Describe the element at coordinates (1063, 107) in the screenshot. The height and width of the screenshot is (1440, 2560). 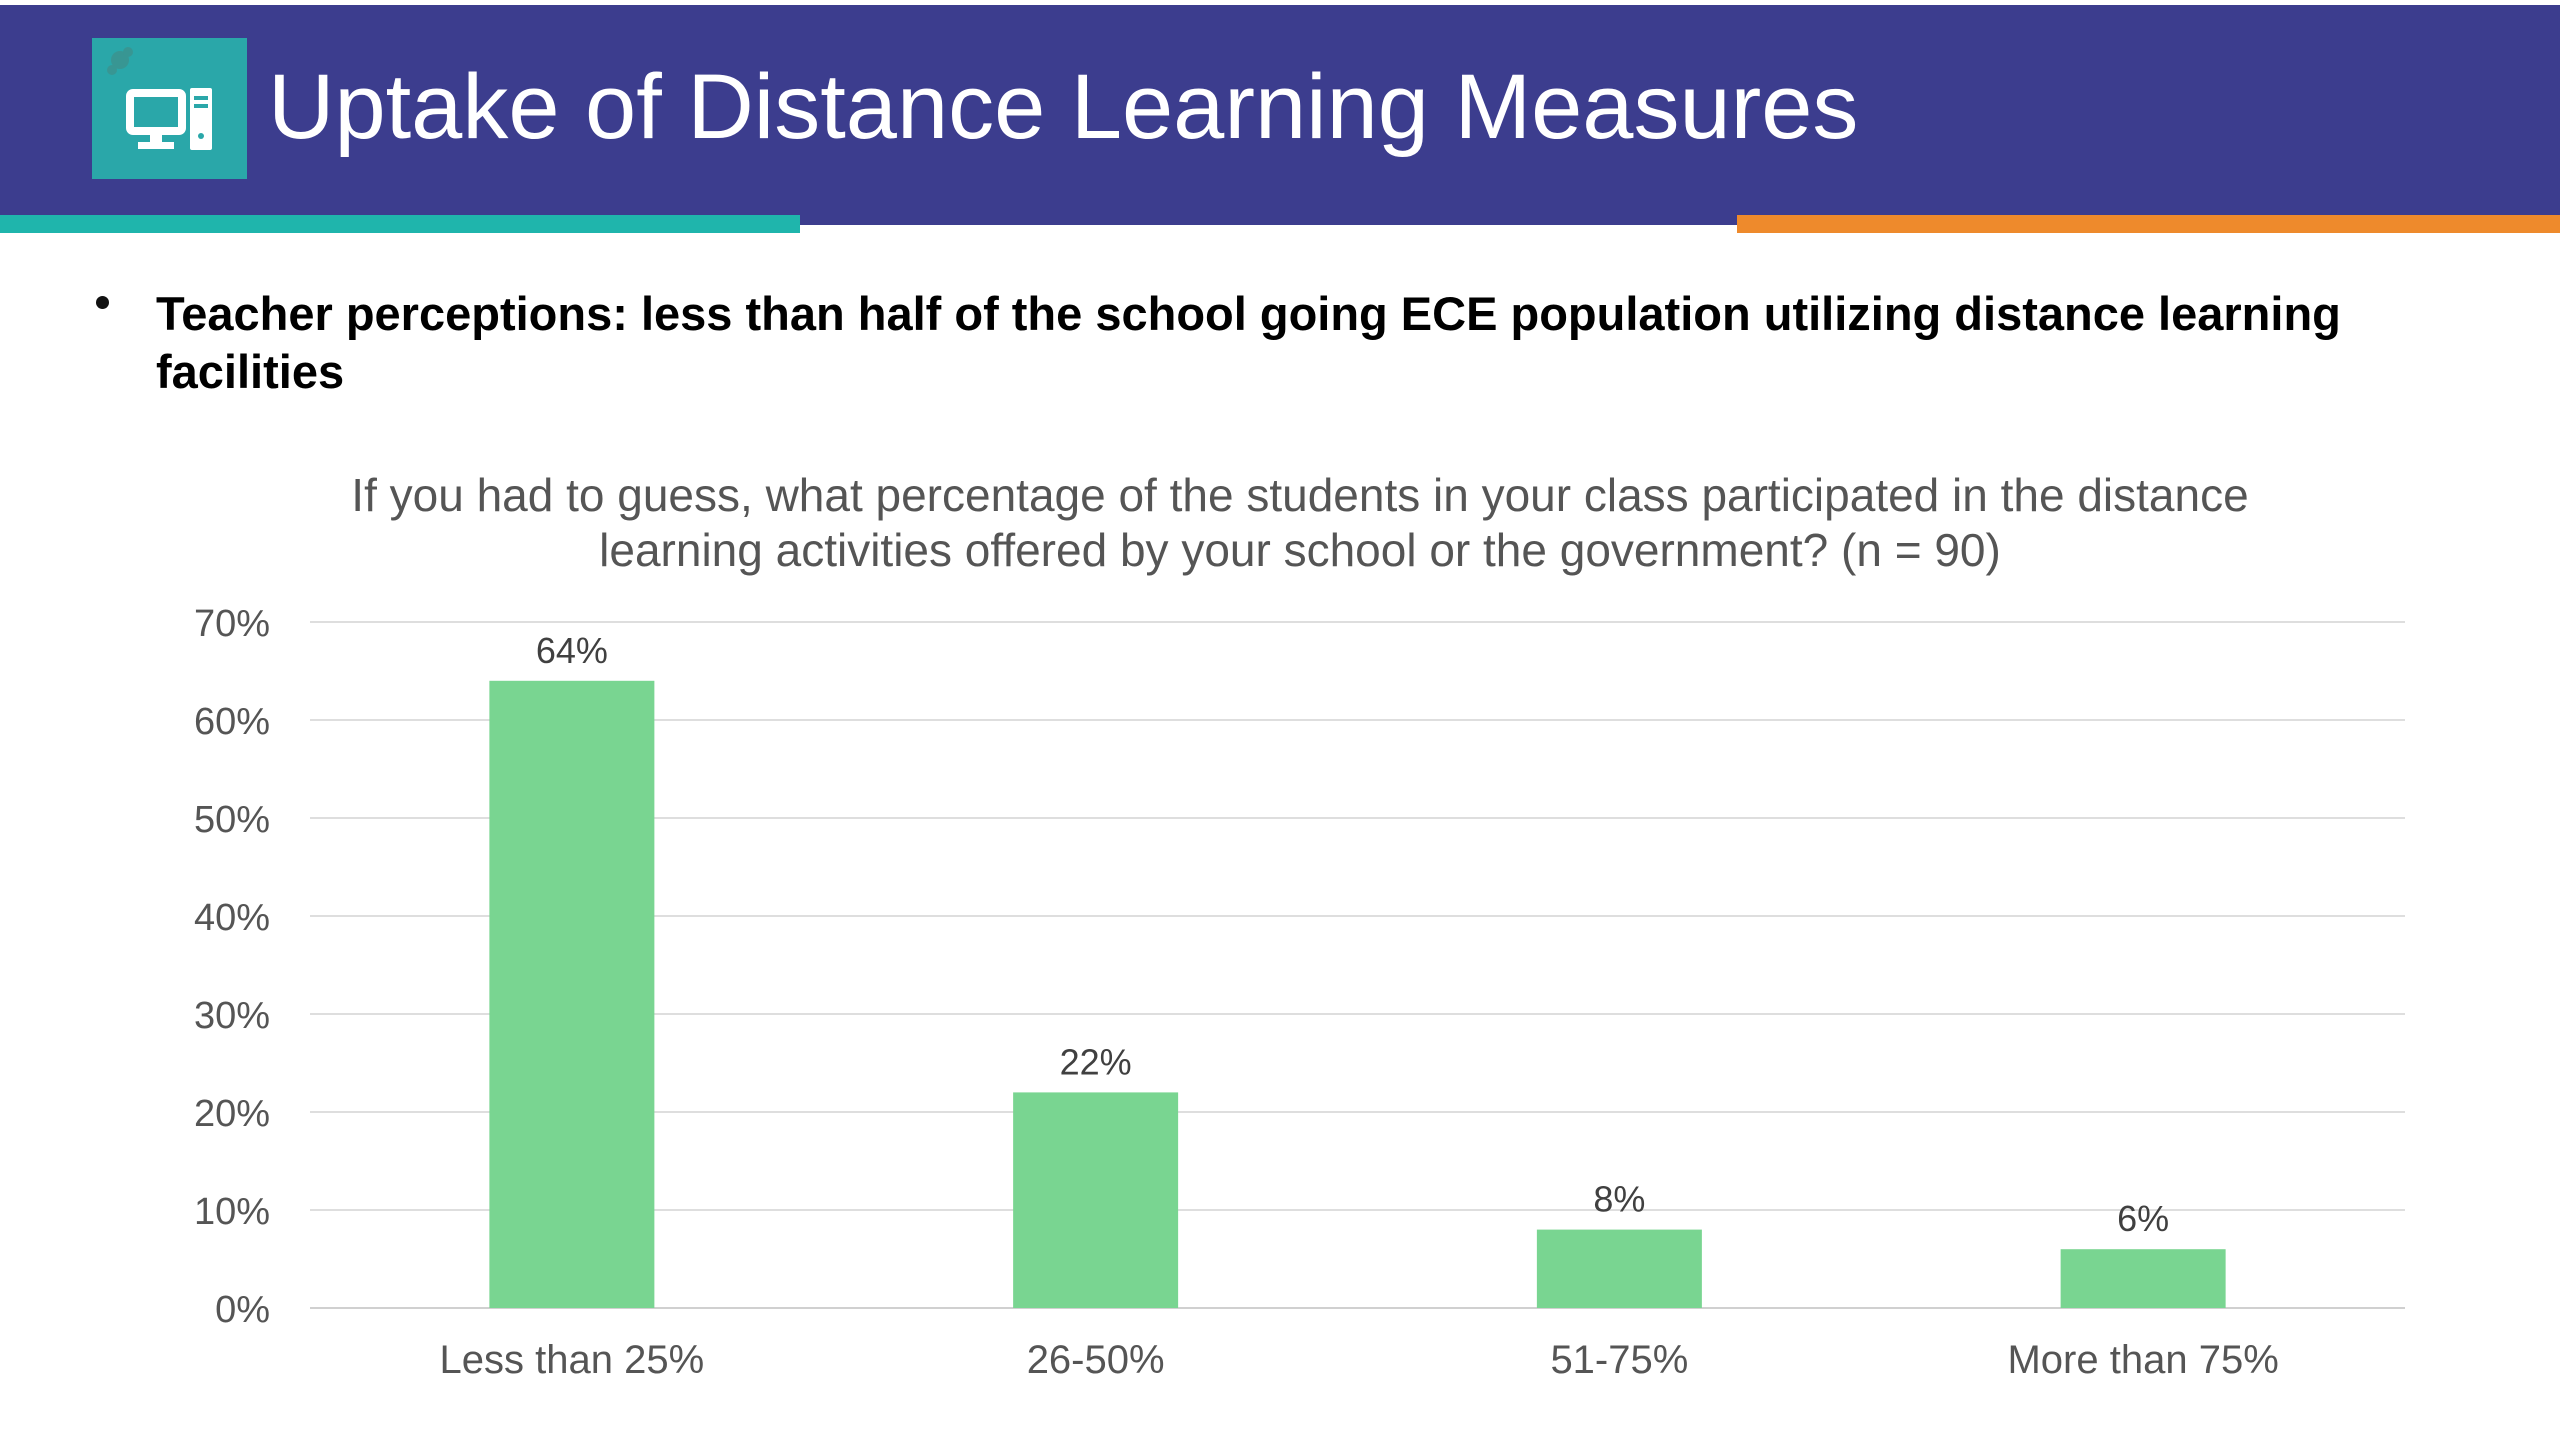
I see `slide-title: Uptake of Distance Learning Measures` at that location.